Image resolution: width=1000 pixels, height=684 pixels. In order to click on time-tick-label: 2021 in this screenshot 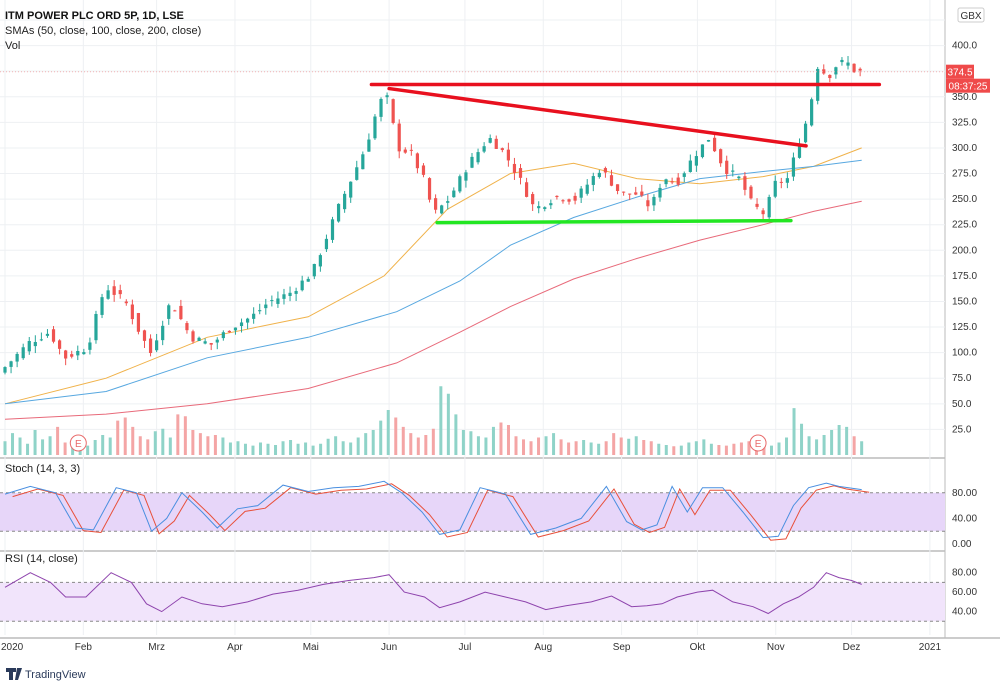, I will do `click(930, 647)`.